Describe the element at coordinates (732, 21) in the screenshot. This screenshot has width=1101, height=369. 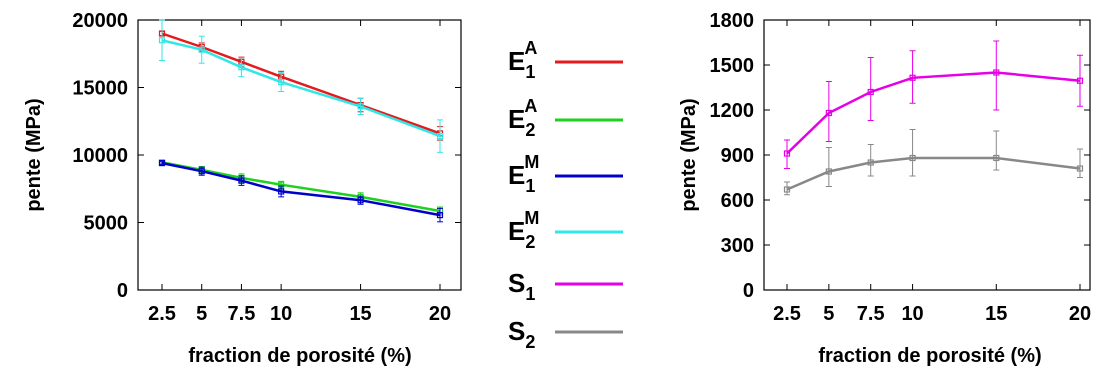
I see `y-tick-label: 1800` at that location.